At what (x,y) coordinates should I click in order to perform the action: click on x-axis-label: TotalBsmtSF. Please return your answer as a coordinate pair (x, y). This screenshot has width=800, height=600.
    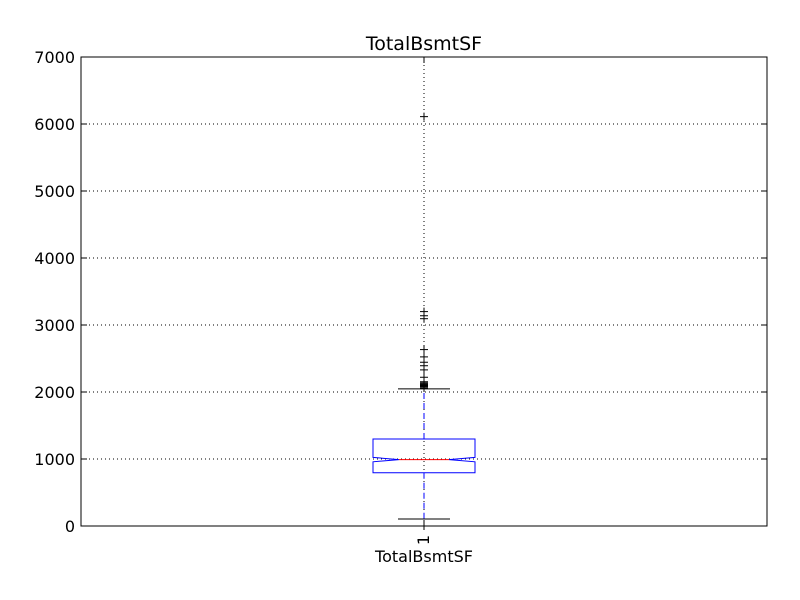
    Looking at the image, I should click on (423, 556).